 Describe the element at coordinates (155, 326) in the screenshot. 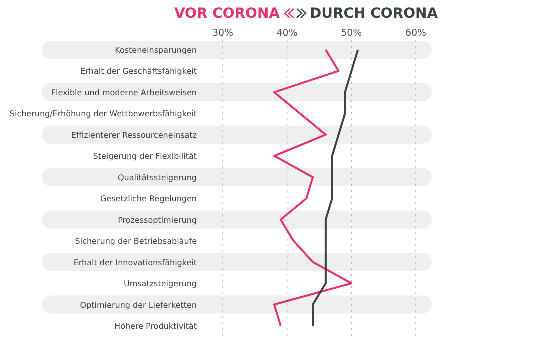

I see `y-tick-label: Höhere Produktivität` at that location.